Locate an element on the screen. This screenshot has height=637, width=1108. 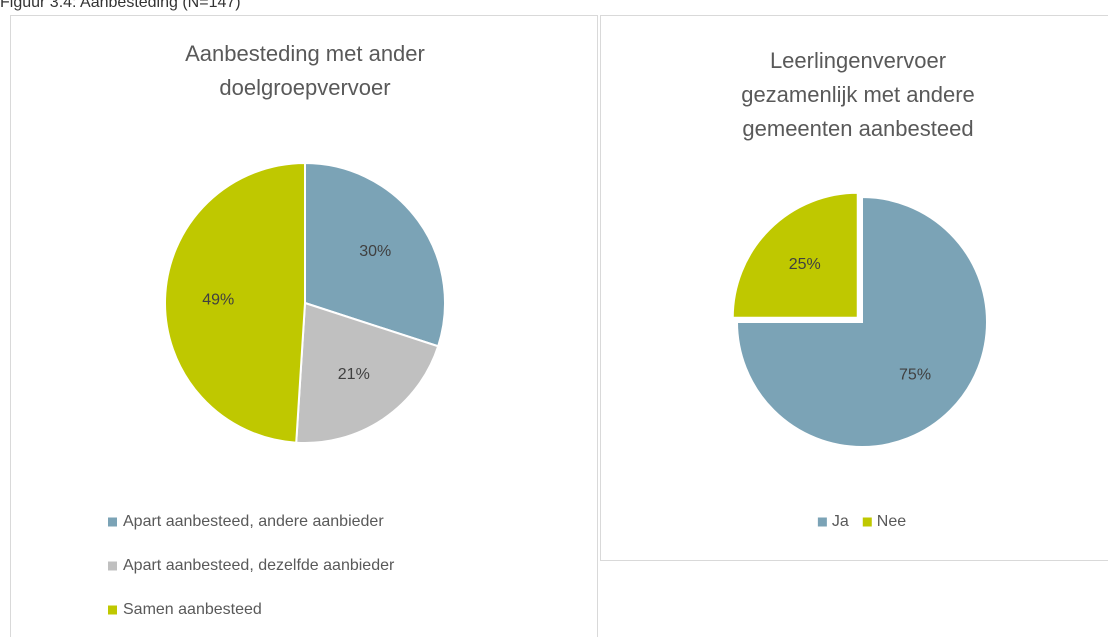
legend-label: Ja is located at coordinates (840, 521).